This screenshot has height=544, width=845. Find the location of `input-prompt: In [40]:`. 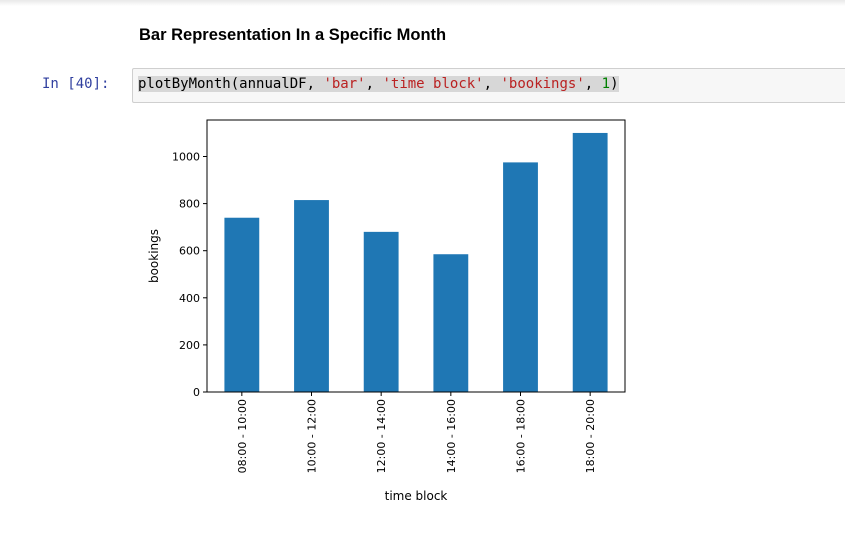

input-prompt: In [40]: is located at coordinates (76, 84).